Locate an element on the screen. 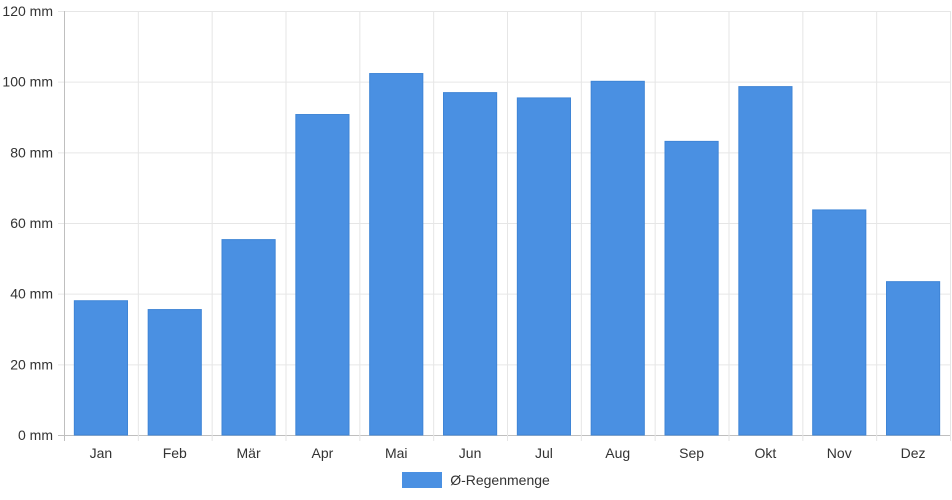 The height and width of the screenshot is (500, 952). x-tick-label: Okt is located at coordinates (766, 453).